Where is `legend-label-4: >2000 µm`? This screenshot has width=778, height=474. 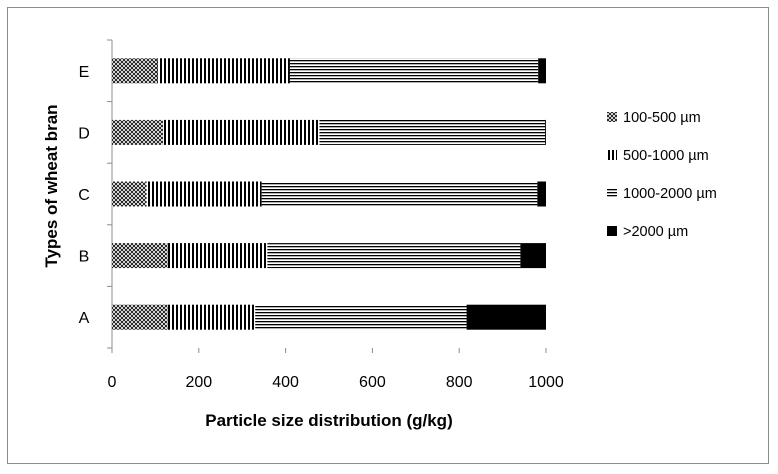
legend-label-4: >2000 µm is located at coordinates (655, 232).